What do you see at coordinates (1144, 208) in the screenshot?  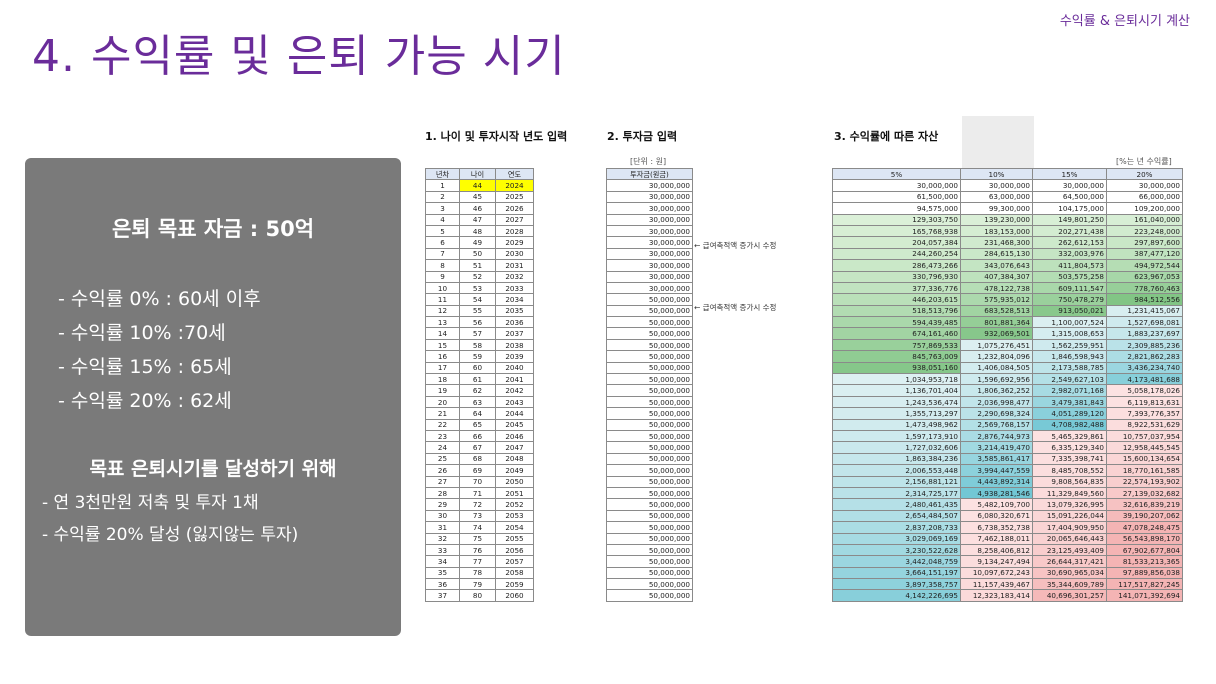 I see `asset-cell: 109,200,000` at bounding box center [1144, 208].